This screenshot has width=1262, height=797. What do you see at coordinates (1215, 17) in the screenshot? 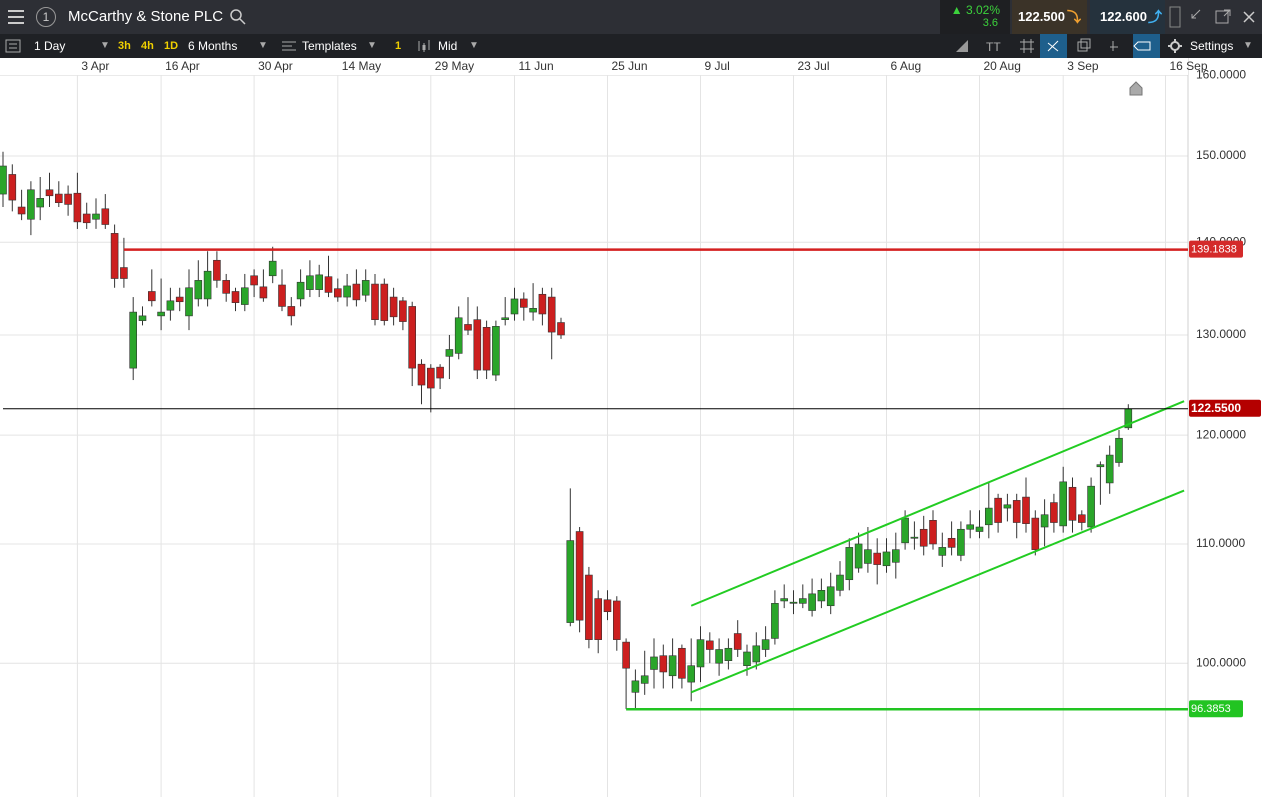
I see `window-icons` at bounding box center [1215, 17].